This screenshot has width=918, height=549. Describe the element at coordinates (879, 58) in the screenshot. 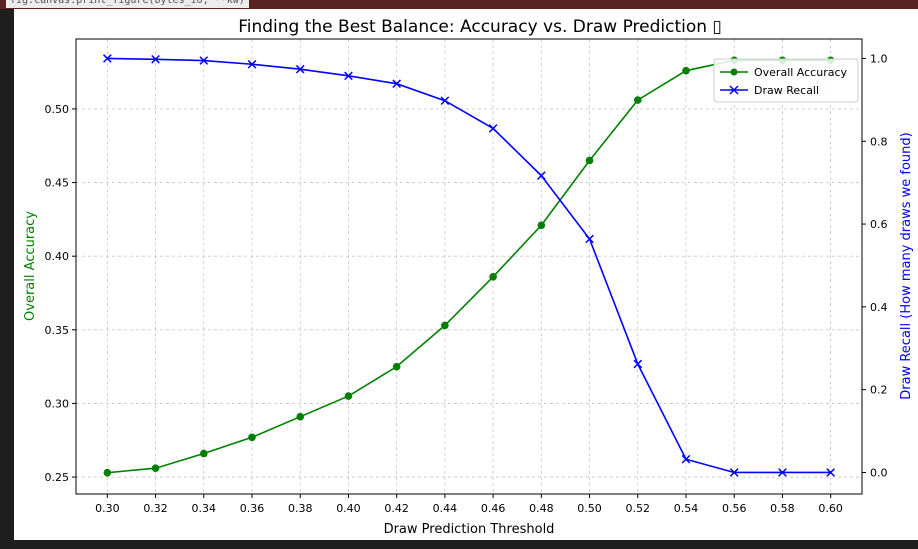

I see `y-right-tick-label: 1.0` at that location.